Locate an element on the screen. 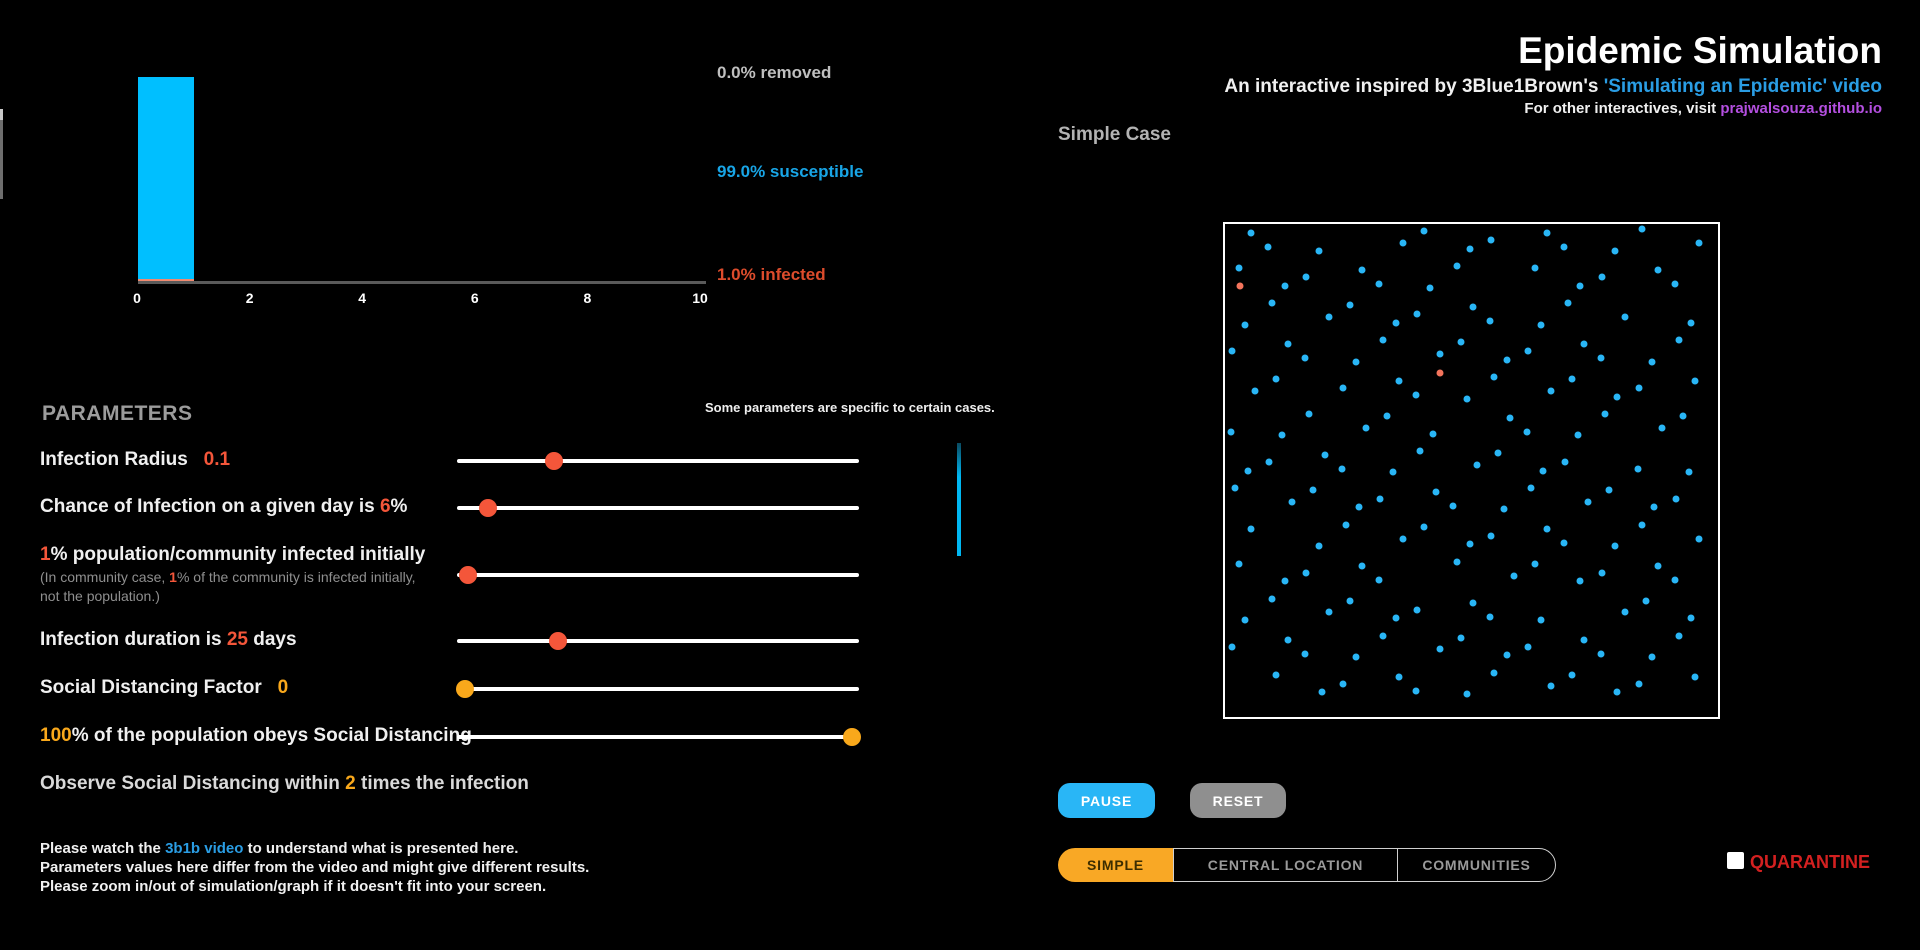 This screenshot has height=950, width=1920. pause-button: PAUSE is located at coordinates (1106, 800).